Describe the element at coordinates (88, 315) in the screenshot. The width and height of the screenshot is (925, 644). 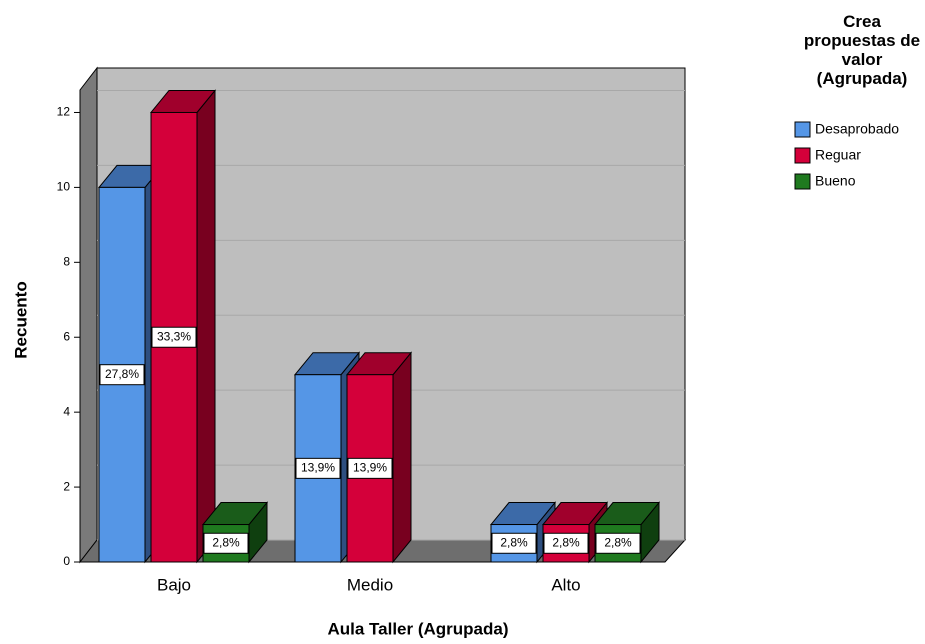
I see `left-wall` at that location.